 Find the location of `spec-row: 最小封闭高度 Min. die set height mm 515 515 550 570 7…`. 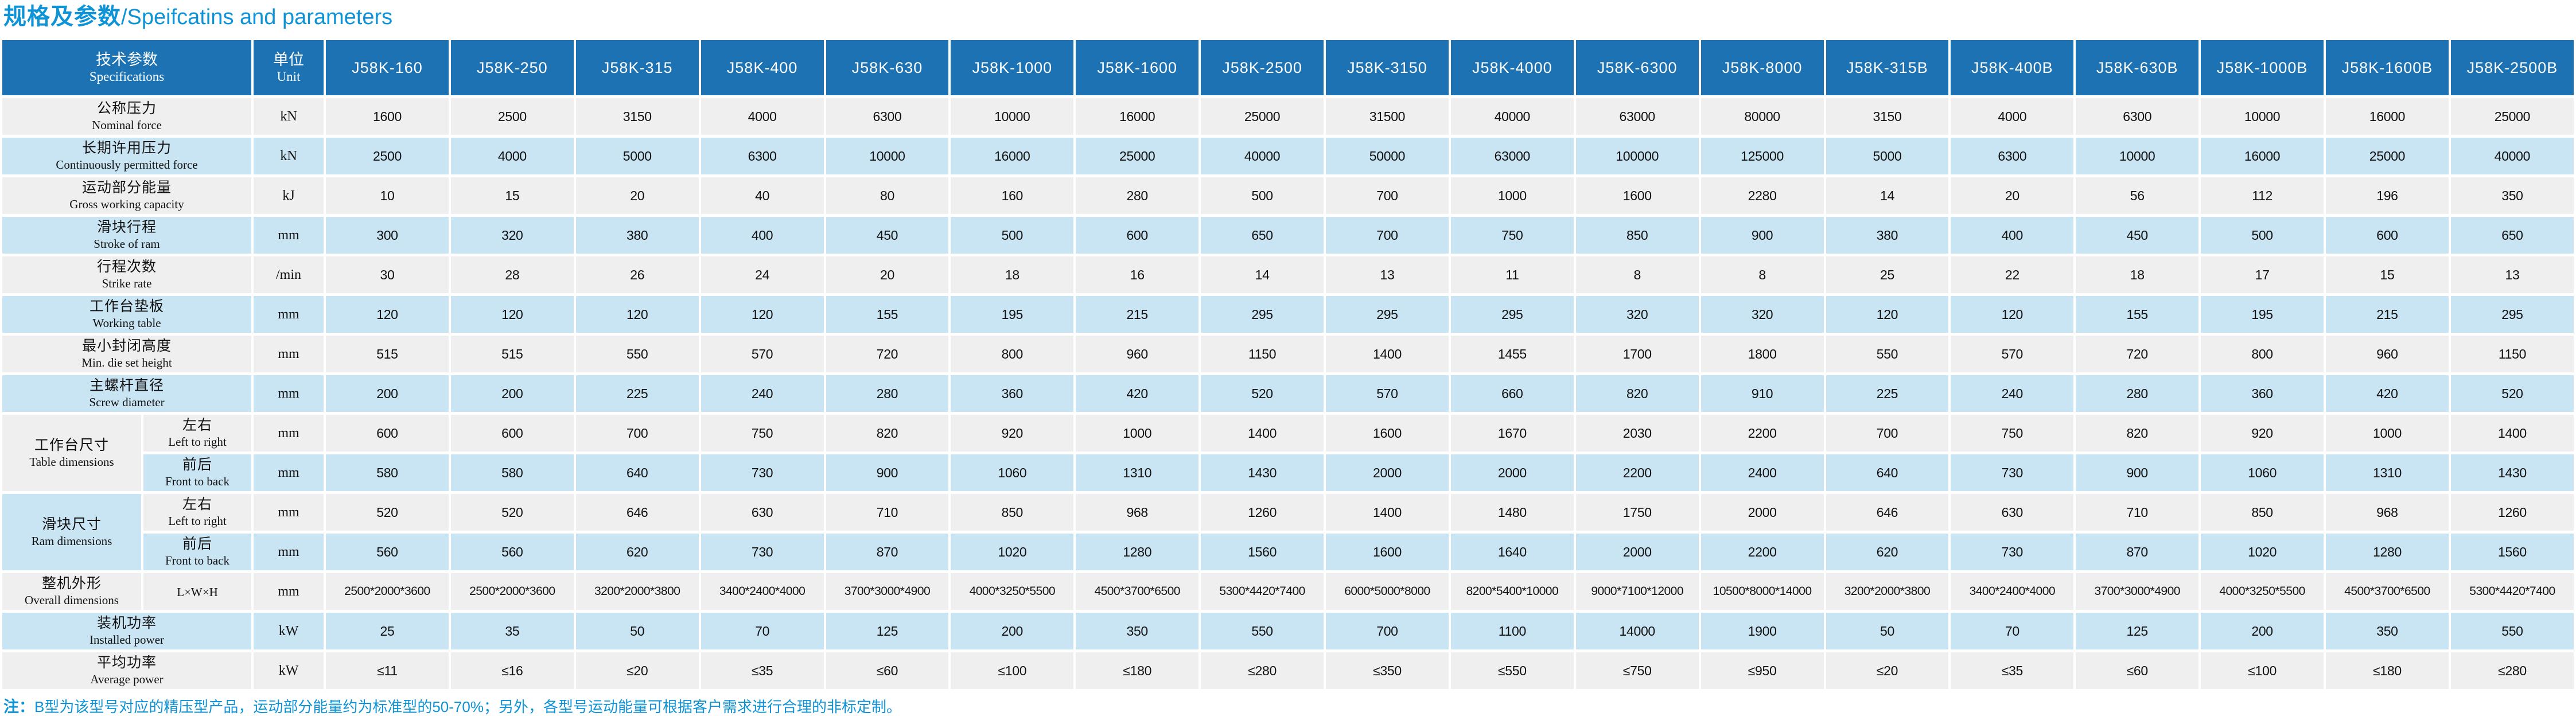

spec-row: 最小封闭高度 Min. die set height mm 515 515 550 570 7… is located at coordinates (1288, 354).